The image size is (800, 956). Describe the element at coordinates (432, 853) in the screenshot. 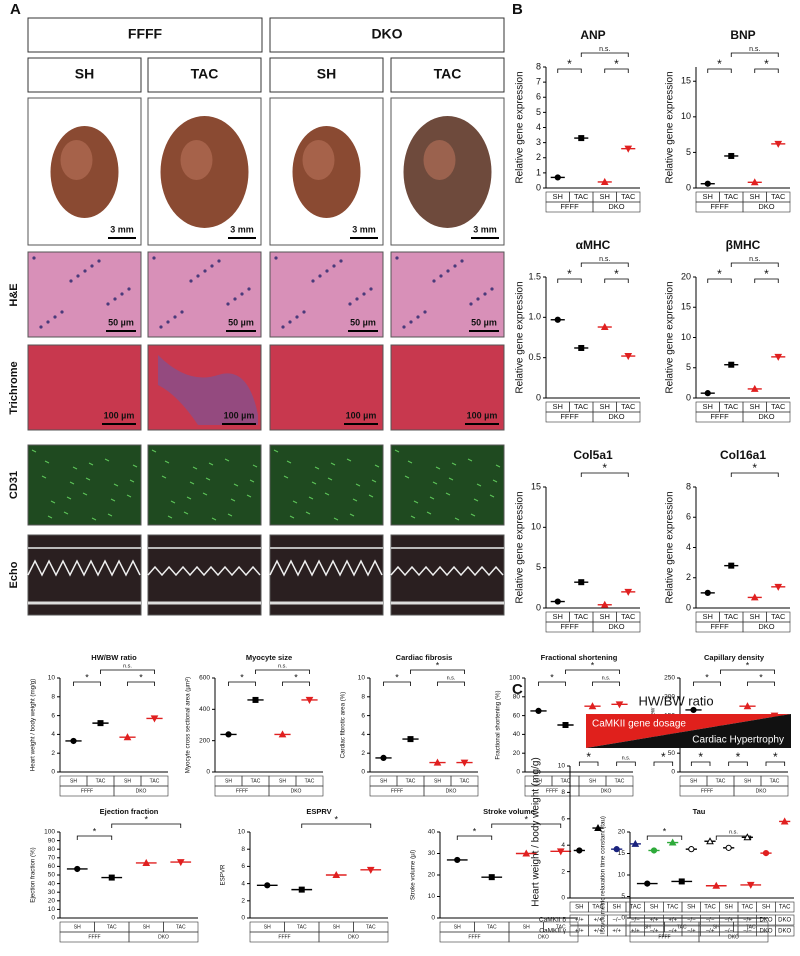

I see `y-tick-label: 30` at that location.